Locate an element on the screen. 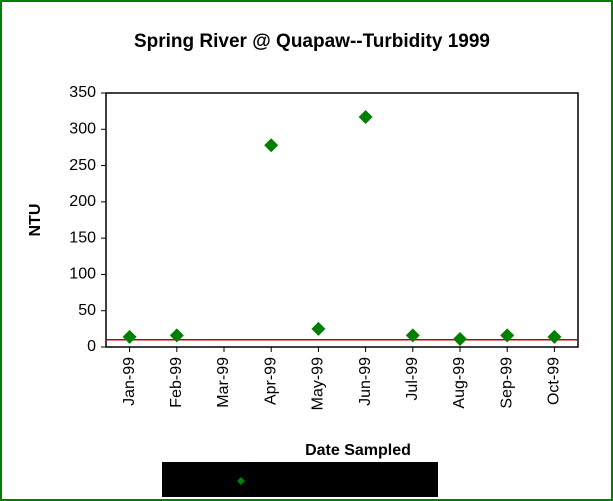 This screenshot has width=613, height=501. y-tick-label: 150 is located at coordinates (82, 237).